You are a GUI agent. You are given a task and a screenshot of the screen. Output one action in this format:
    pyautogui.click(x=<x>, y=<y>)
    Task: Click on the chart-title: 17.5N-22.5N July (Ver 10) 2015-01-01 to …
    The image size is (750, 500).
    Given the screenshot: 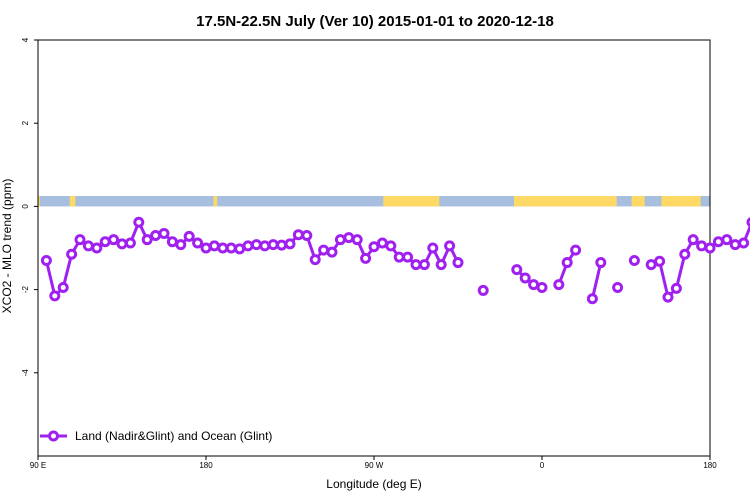 What is the action you would take?
    pyautogui.click(x=375, y=21)
    